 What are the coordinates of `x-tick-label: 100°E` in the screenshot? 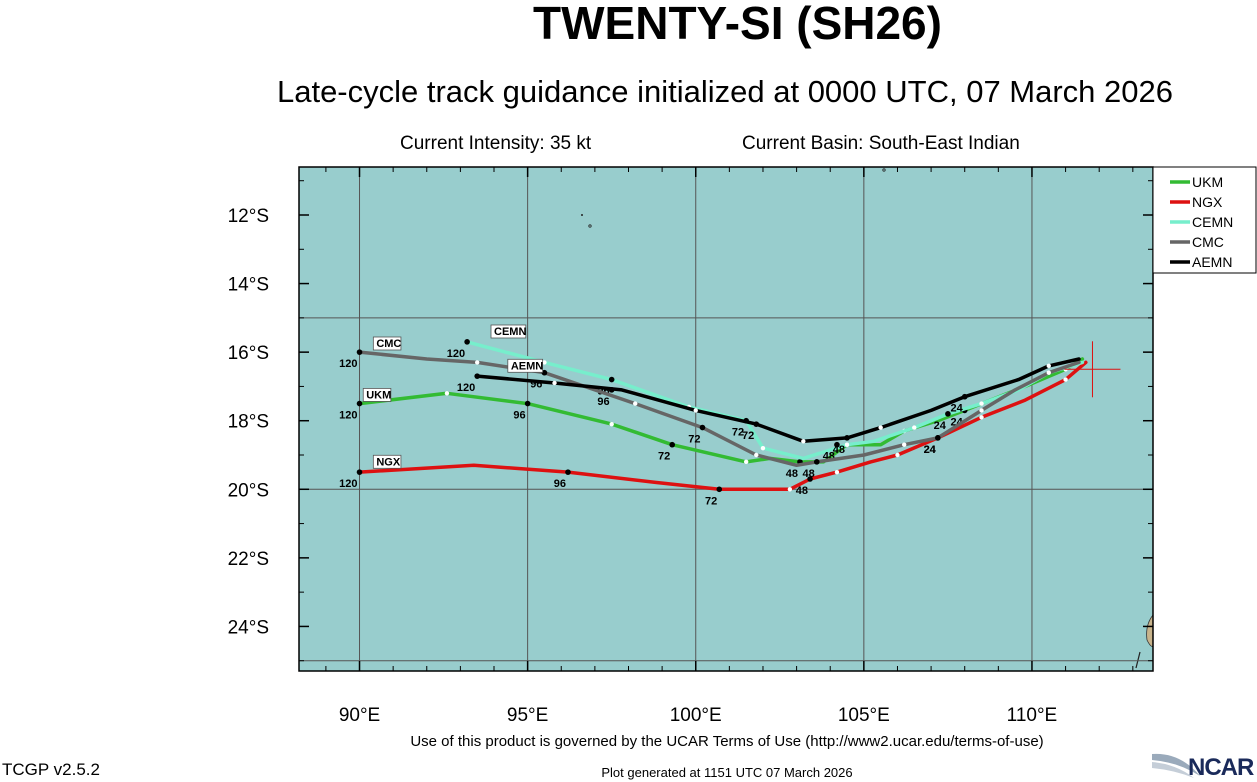 It's located at (696, 715).